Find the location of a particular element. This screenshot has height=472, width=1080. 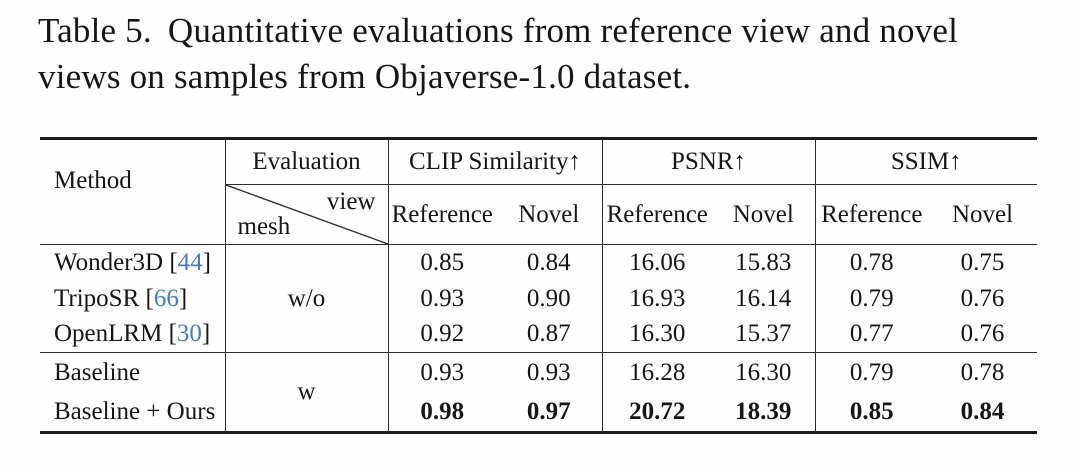

method-name: OpenLRM is located at coordinates (111, 334).